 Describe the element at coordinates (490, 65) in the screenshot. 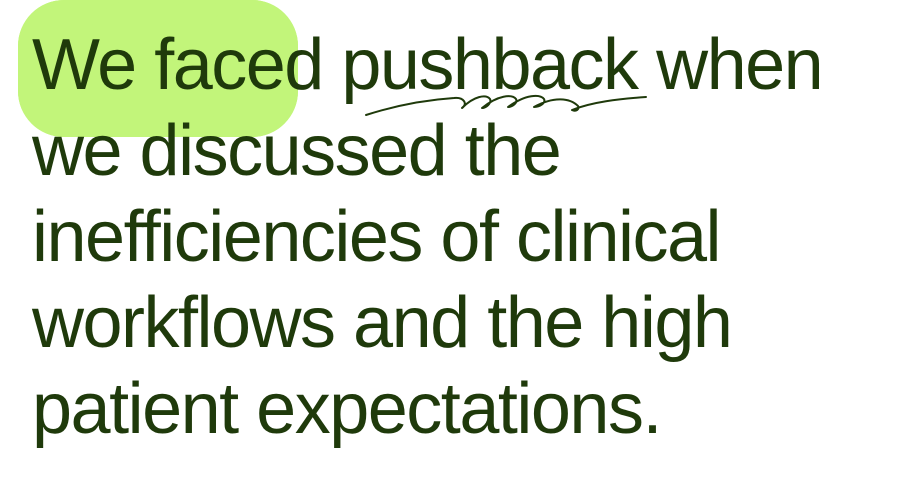

I see `emphasized-word: pushback` at that location.